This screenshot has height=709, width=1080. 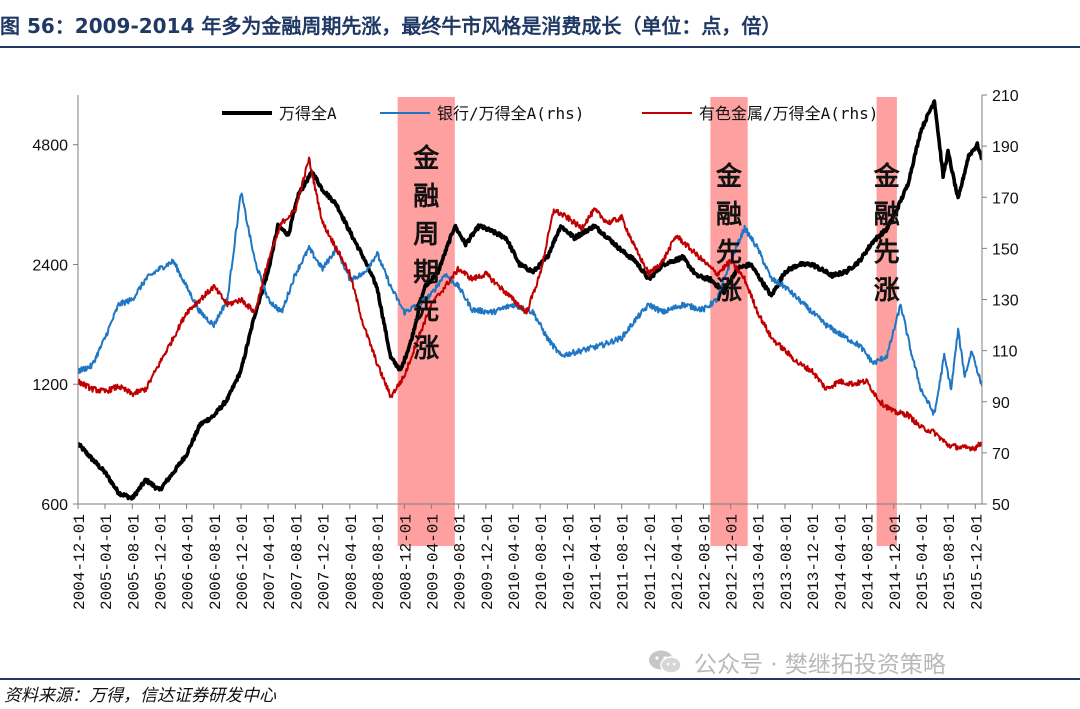 I want to click on band-1-label-char: 期, so click(x=426, y=273).